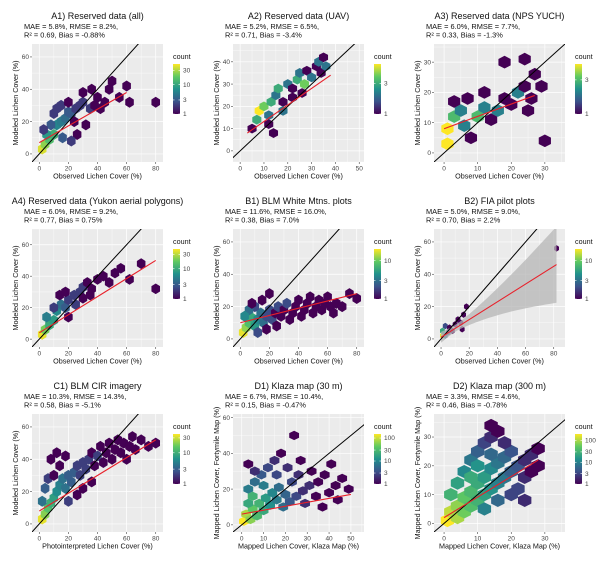  Describe the element at coordinates (262, 220) in the screenshot. I see `panel-stats-line: R² = 0.38, Bias = 7.0%` at that location.